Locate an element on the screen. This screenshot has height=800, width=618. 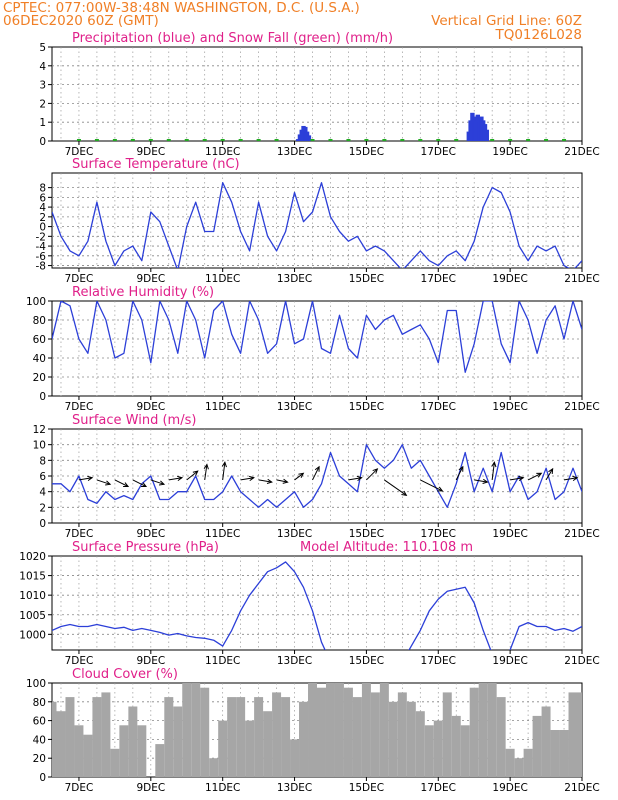
pressure-ytick-label: 1010 is located at coordinates (32, 596).